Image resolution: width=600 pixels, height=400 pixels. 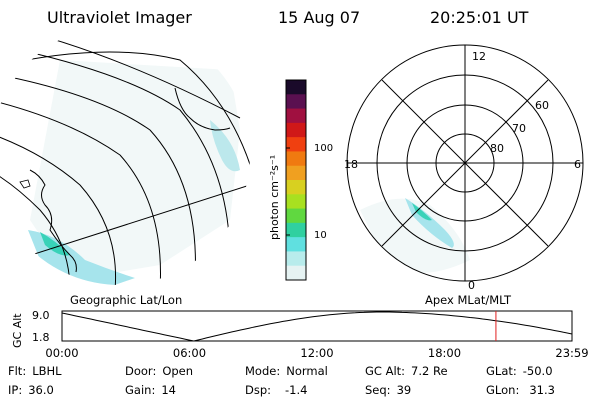 I want to click on info-seq: Seq: 39, so click(x=388, y=390).